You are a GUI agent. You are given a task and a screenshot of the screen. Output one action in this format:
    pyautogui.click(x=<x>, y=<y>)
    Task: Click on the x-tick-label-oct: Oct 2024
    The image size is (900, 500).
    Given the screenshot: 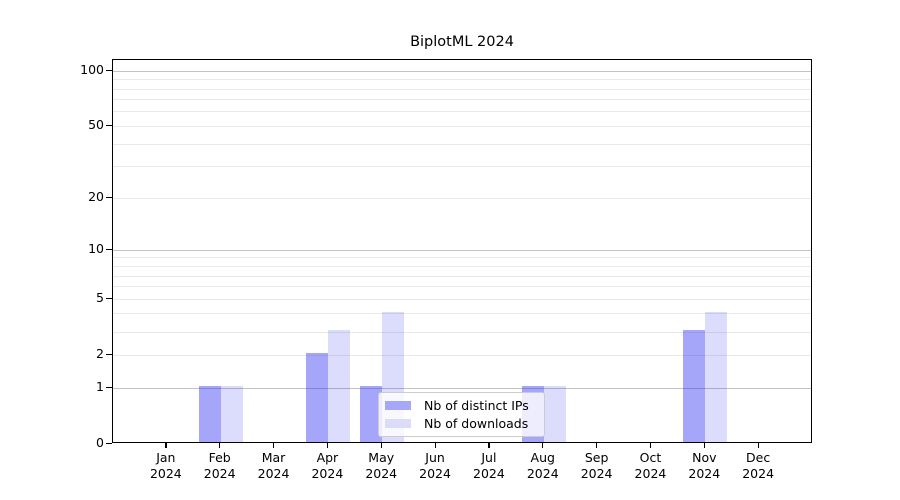 What is the action you would take?
    pyautogui.click(x=650, y=465)
    